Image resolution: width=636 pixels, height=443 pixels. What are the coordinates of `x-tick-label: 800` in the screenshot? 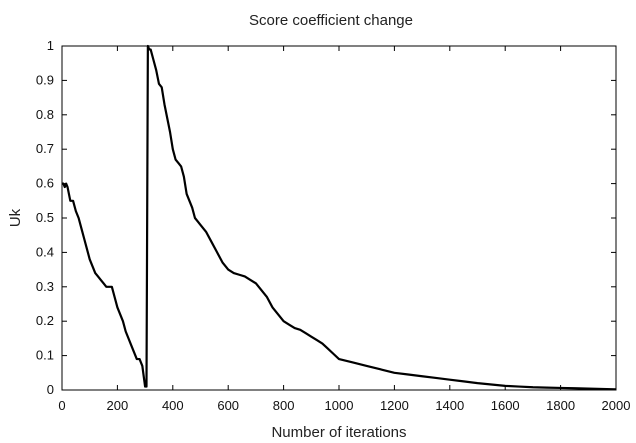 It's located at (284, 405).